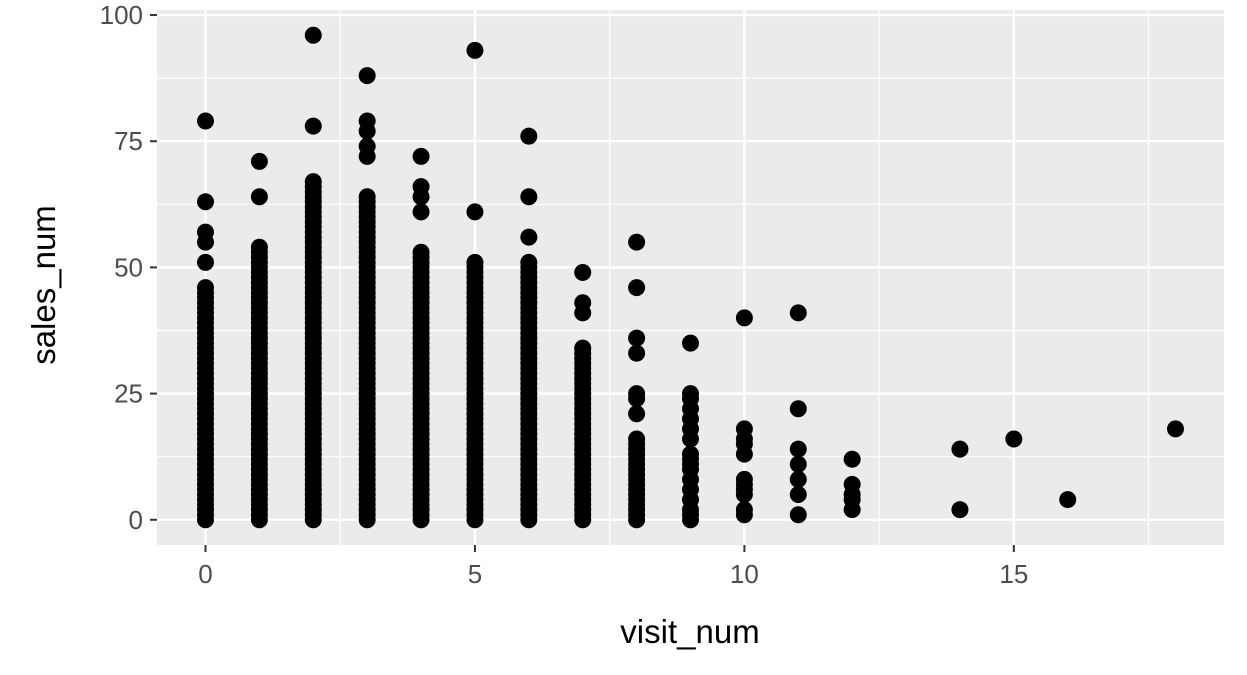 This screenshot has height=675, width=1247. What do you see at coordinates (121, 15) in the screenshot?
I see `y-tick-label: 100` at bounding box center [121, 15].